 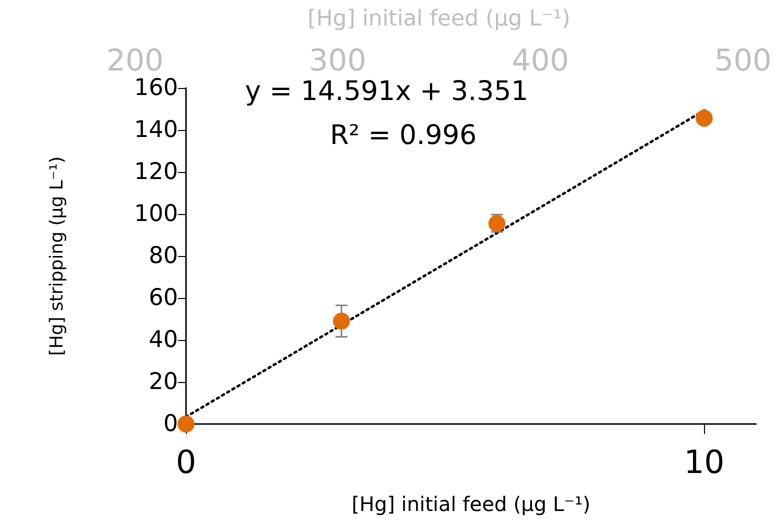 What do you see at coordinates (386, 91) in the screenshot?
I see `annotation: y = 14.591x + 3.351` at bounding box center [386, 91].